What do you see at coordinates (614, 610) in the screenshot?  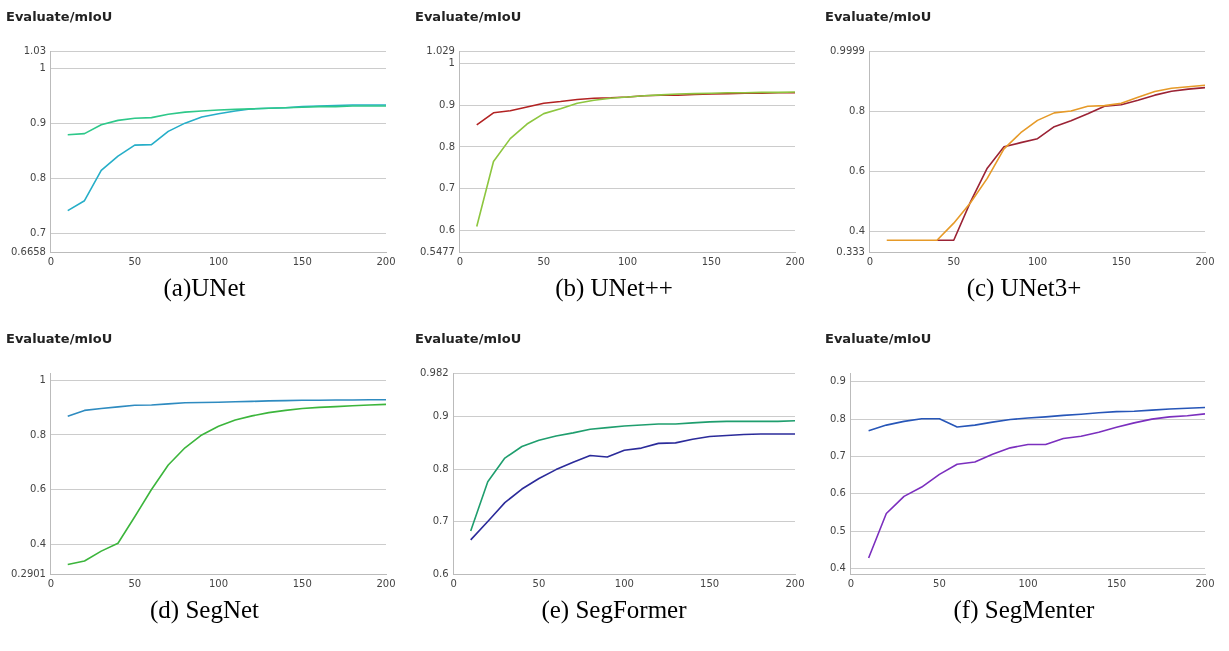 I see `text: (e) SegFormer` at bounding box center [614, 610].